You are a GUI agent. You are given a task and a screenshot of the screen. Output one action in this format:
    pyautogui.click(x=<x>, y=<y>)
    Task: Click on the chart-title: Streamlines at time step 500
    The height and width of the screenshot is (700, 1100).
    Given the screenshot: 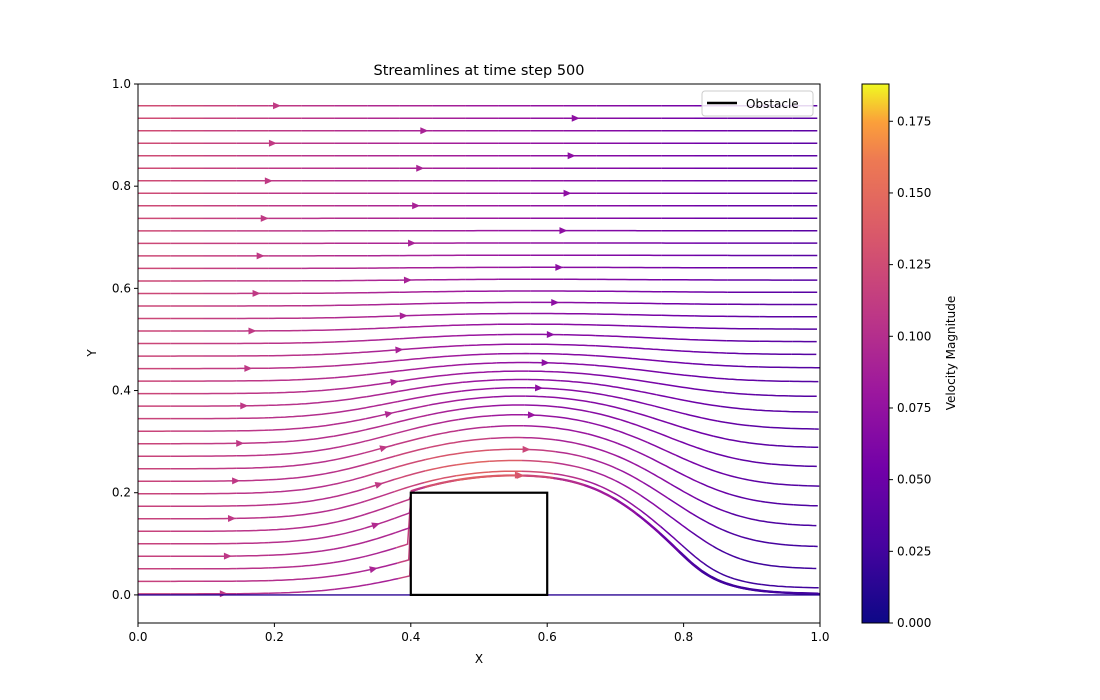 What is the action you would take?
    pyautogui.click(x=479, y=71)
    